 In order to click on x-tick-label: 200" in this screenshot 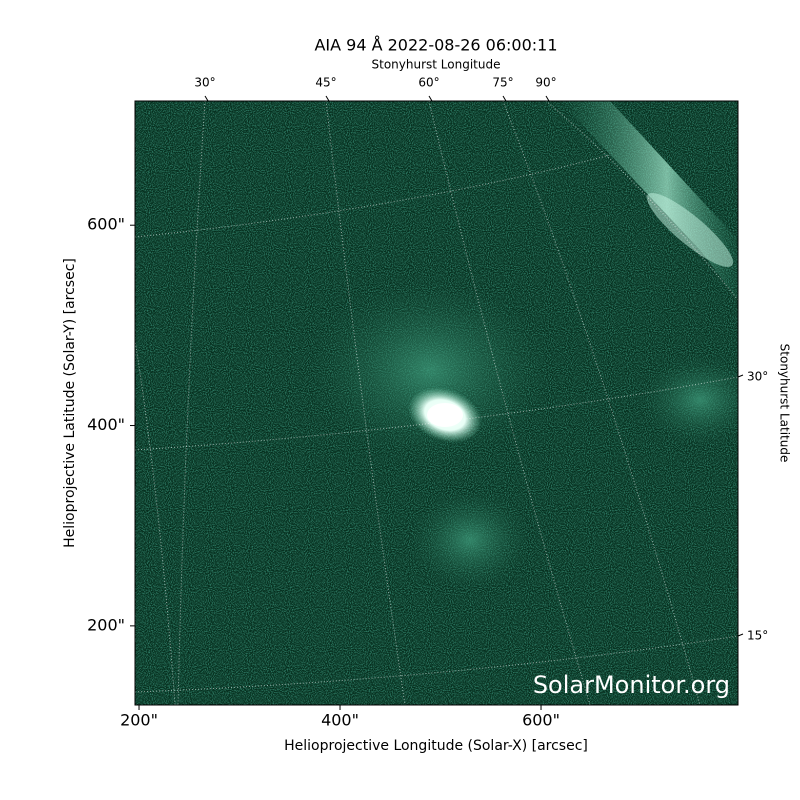, I will do `click(139, 720)`.